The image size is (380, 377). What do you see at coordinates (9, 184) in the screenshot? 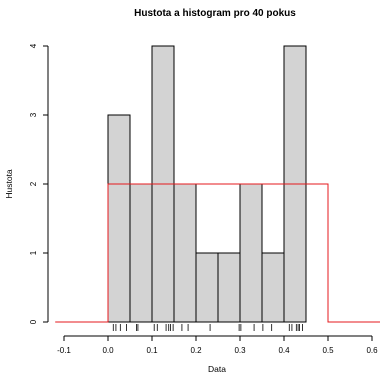
I see `y-axis-label: Hustota` at bounding box center [9, 184].